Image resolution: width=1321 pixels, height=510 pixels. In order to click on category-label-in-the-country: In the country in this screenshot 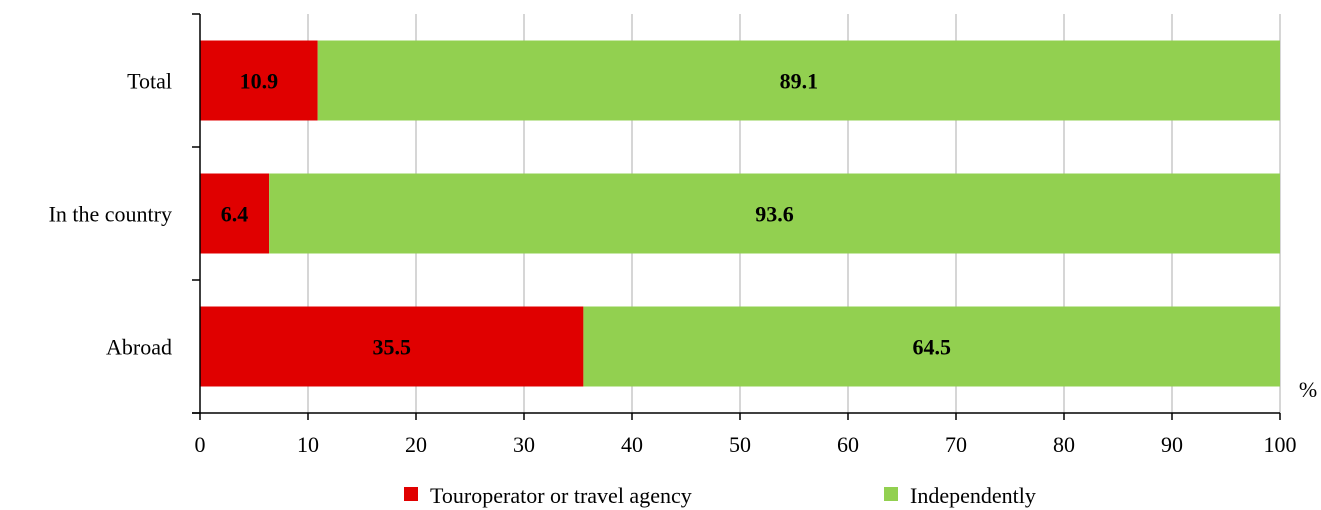, I will do `click(110, 214)`.